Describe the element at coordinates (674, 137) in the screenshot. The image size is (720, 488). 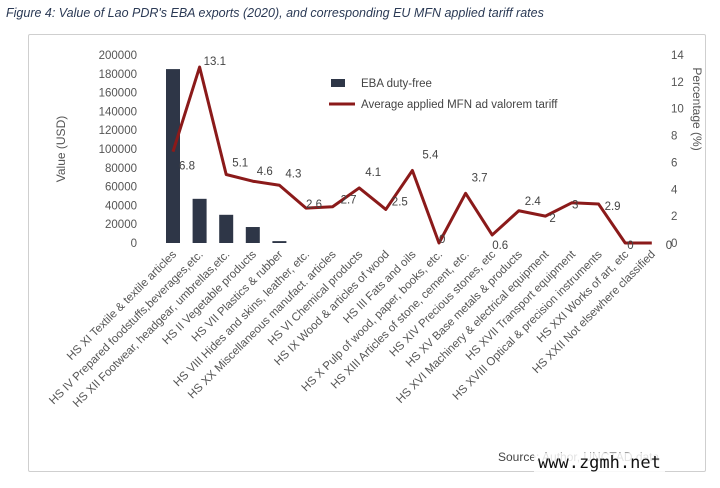
I see `y2-tick-label: 8` at that location.